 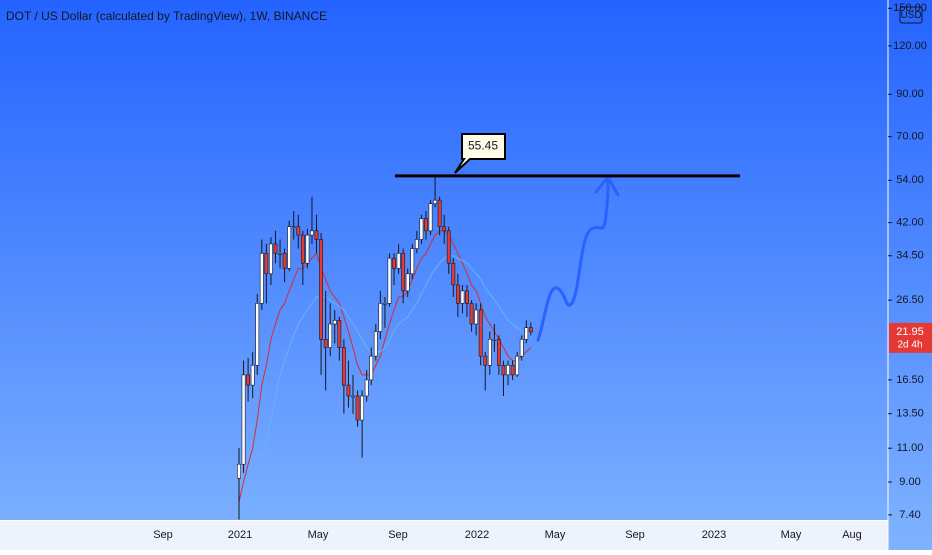 What do you see at coordinates (910, 94) in the screenshot?
I see `y-tick-label: 90.00` at bounding box center [910, 94].